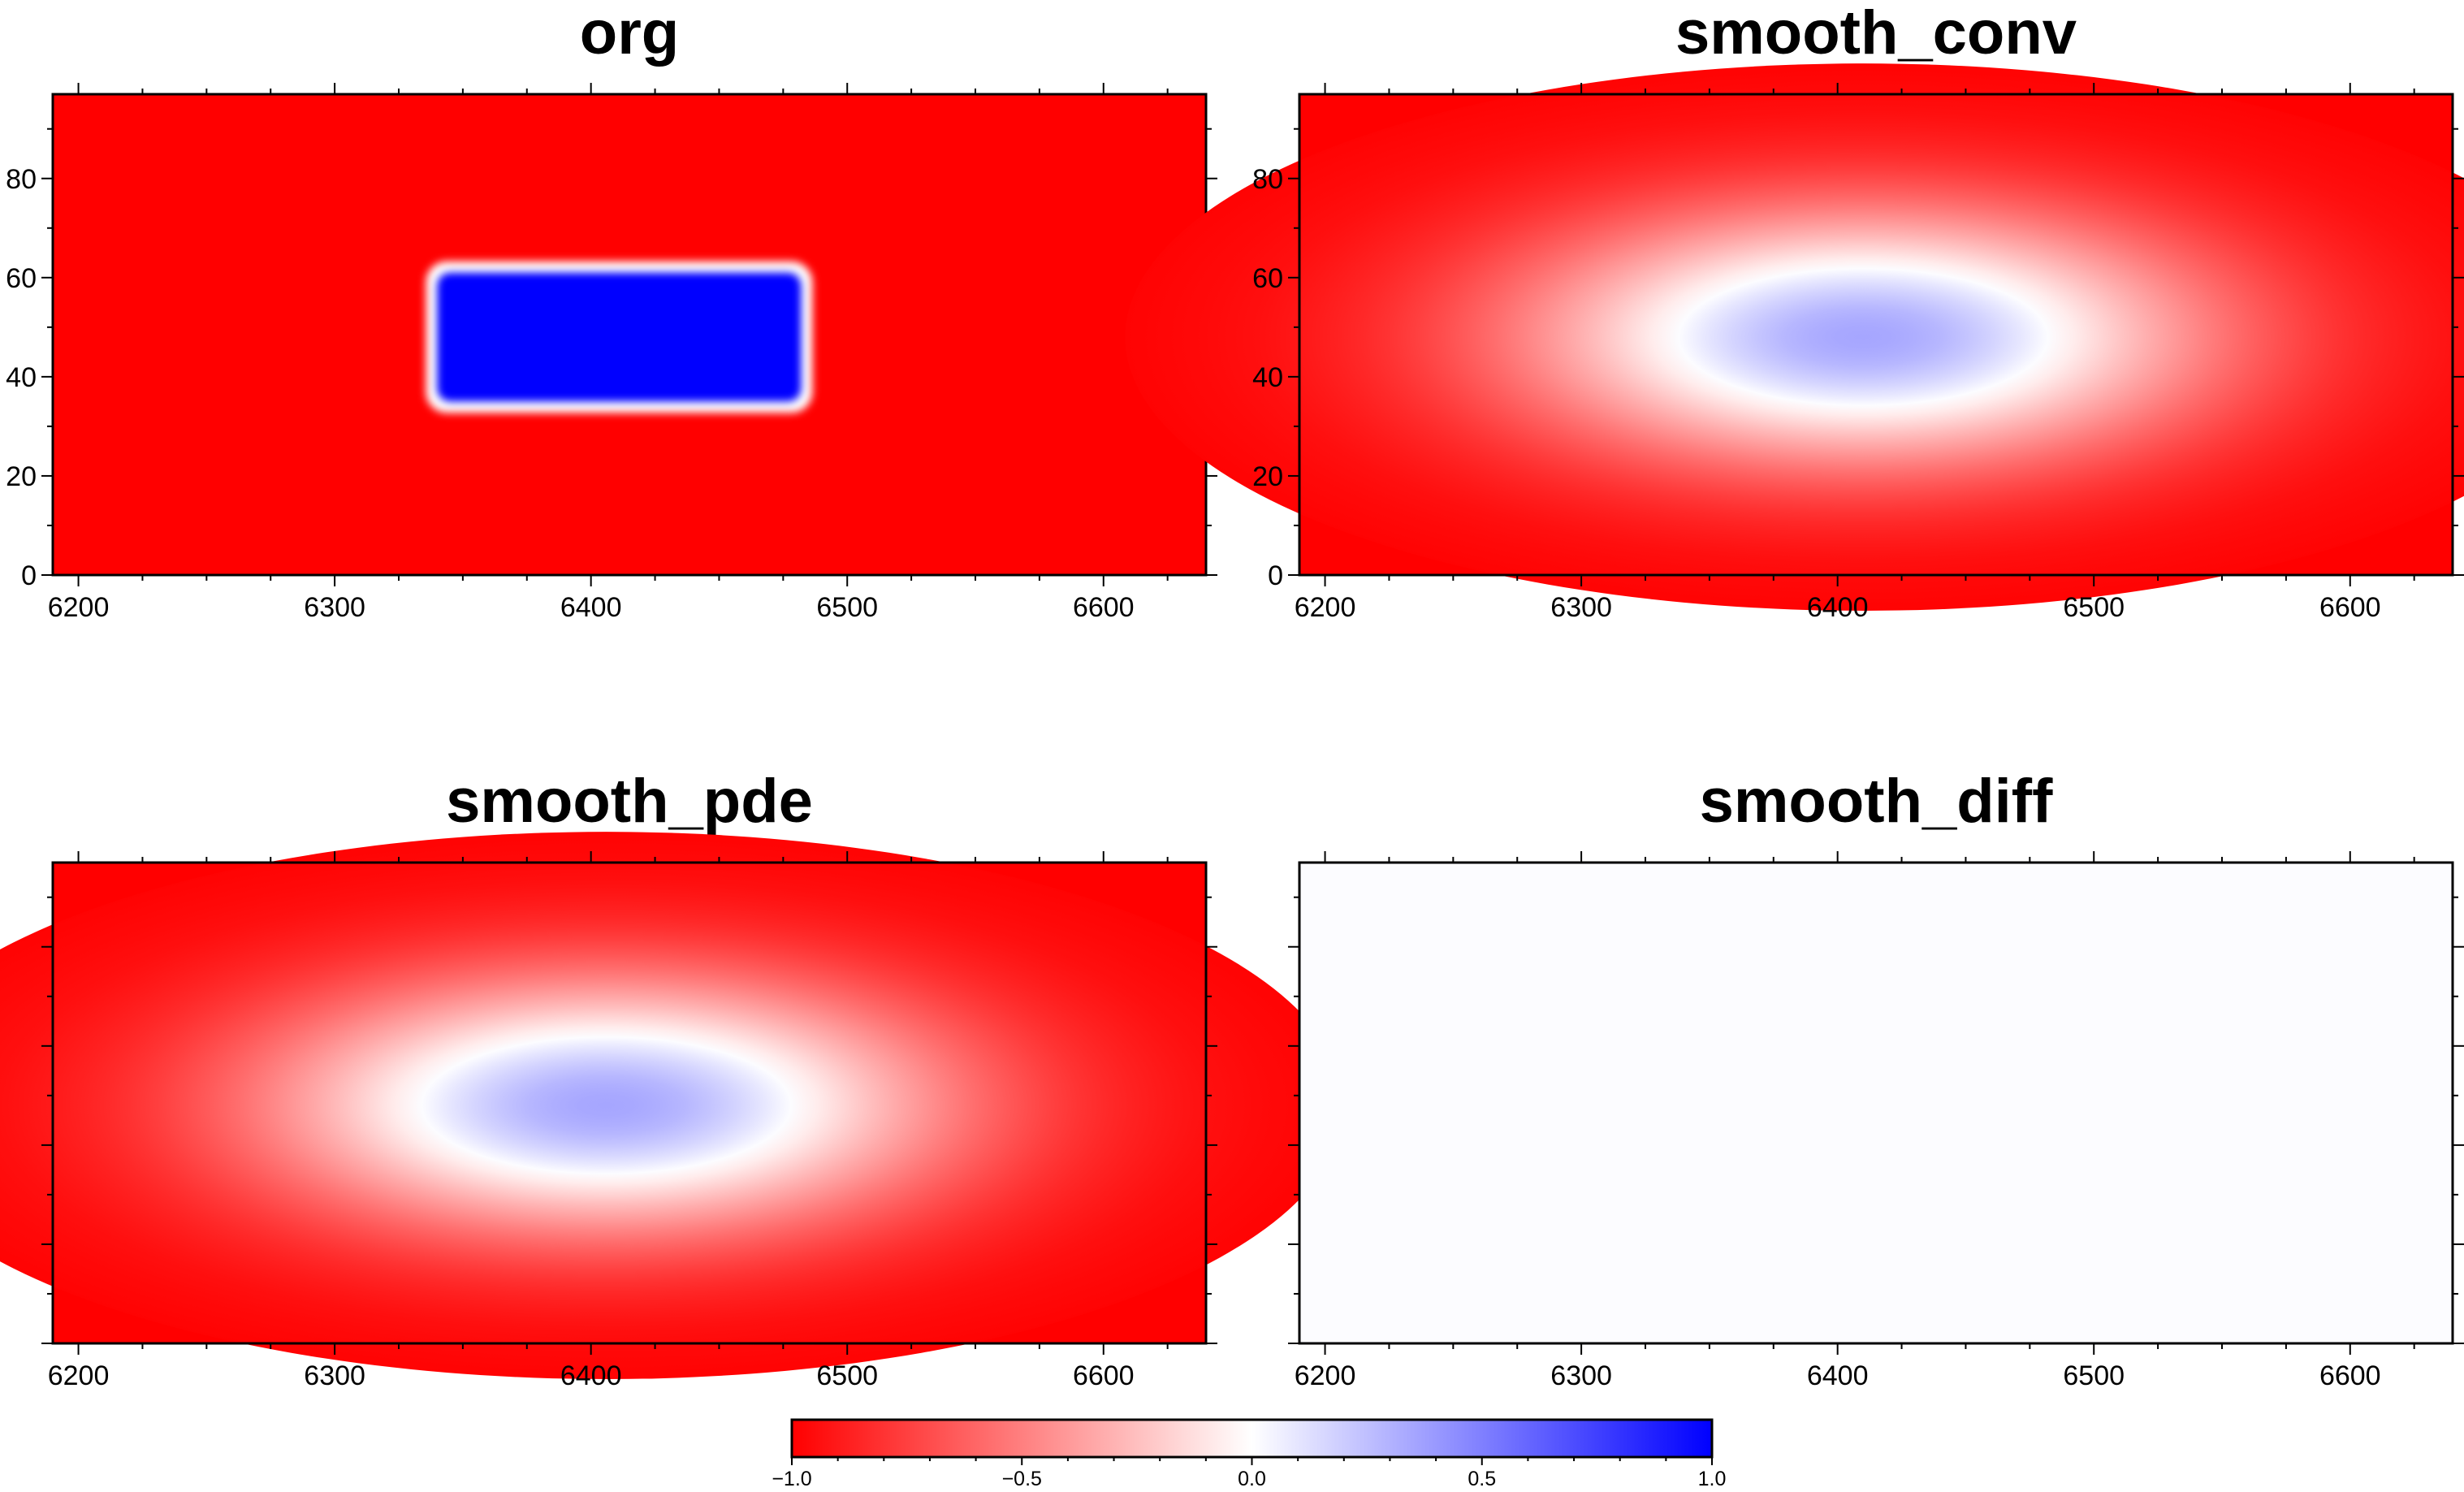 Image resolution: width=2464 pixels, height=1492 pixels. Describe the element at coordinates (629, 33) in the screenshot. I see `panel-title-org: org` at that location.